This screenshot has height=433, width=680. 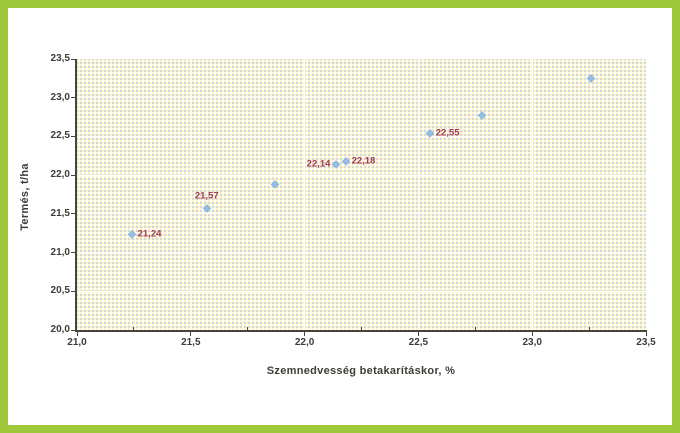 I want to click on x-tick-label: 21,0, so click(x=77, y=342).